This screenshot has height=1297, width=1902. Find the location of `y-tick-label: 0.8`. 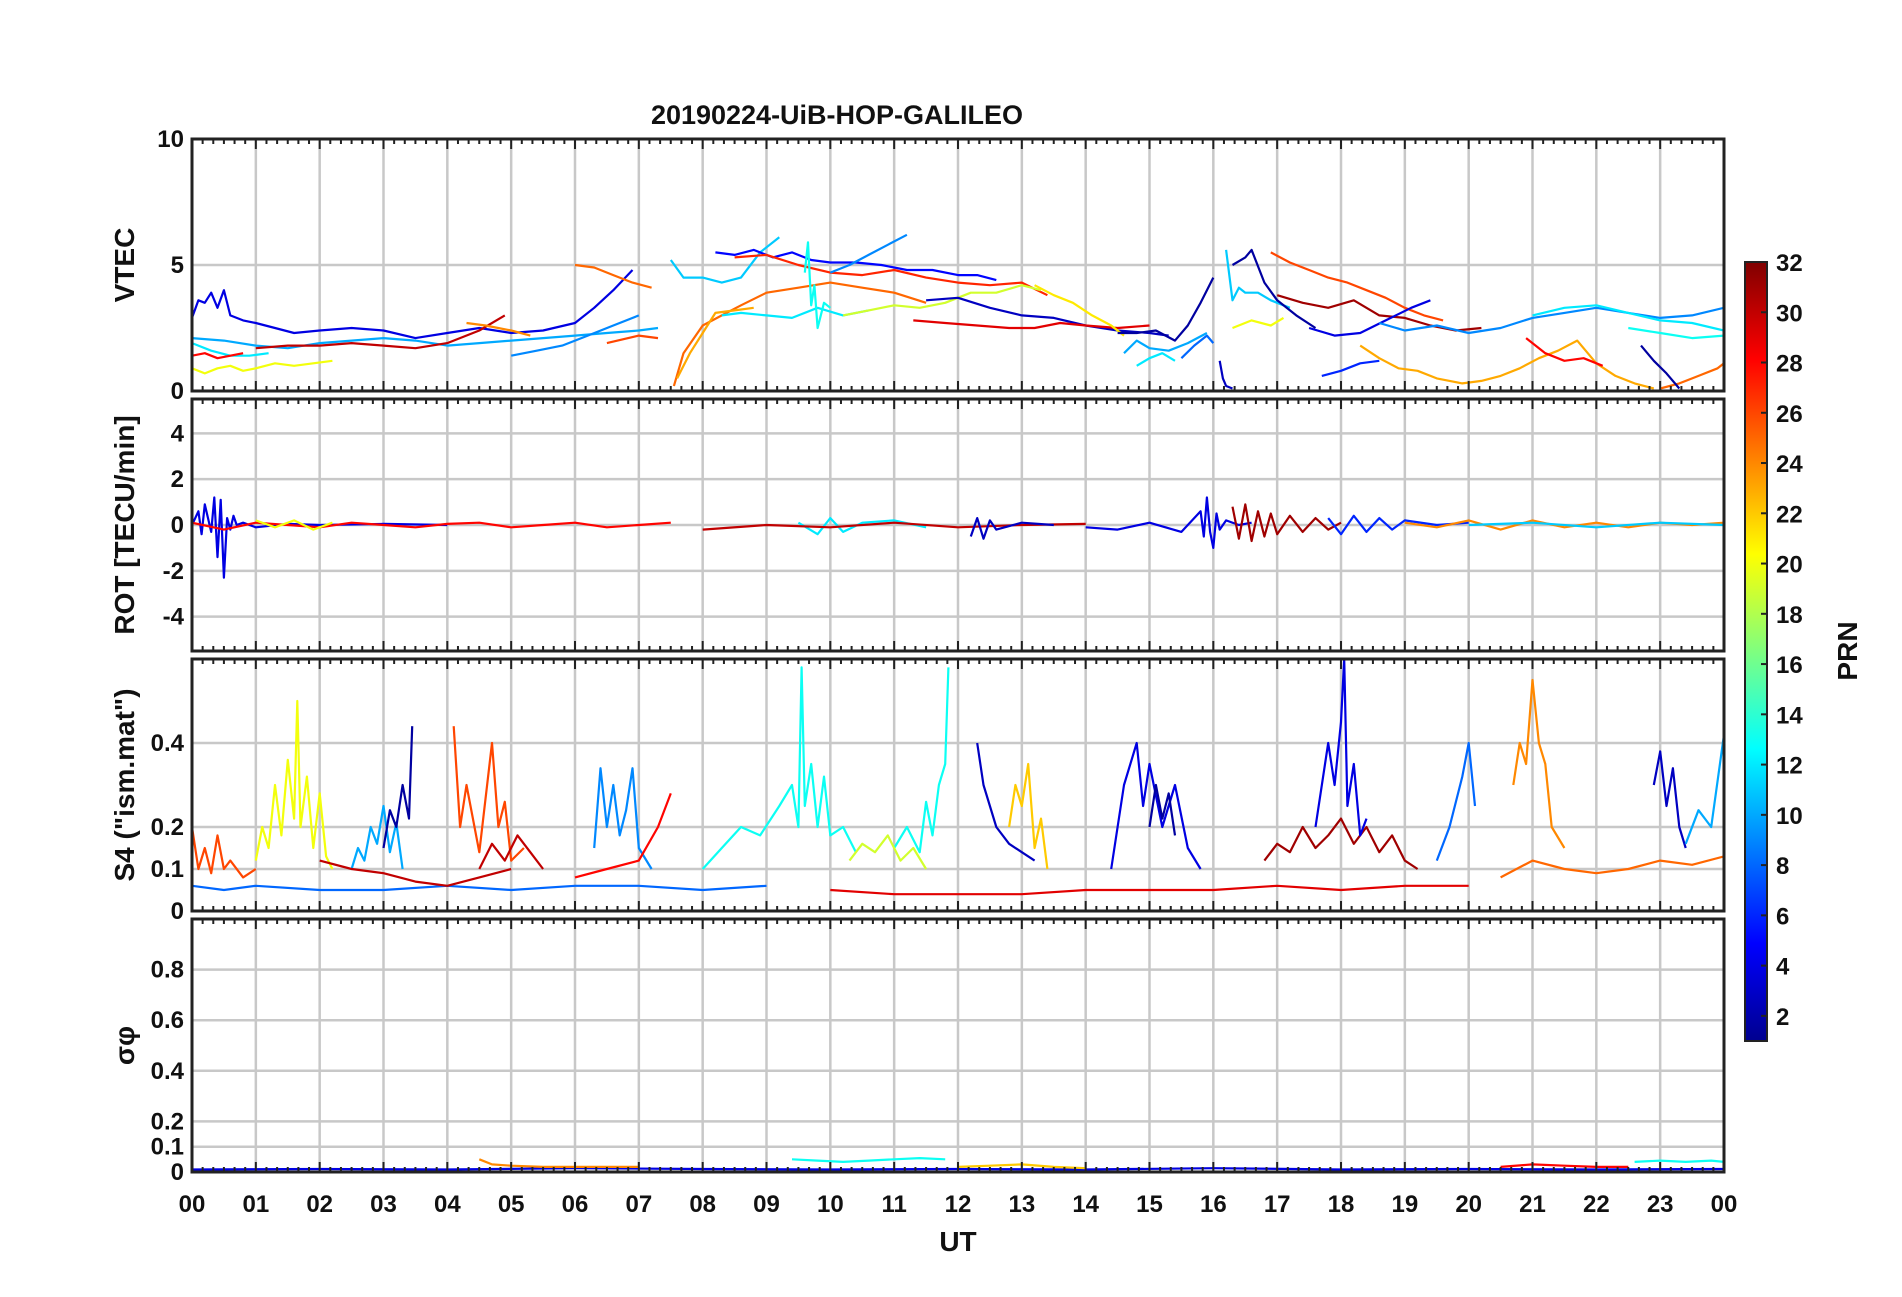

y-tick-label: 0.8 is located at coordinates (167, 970).